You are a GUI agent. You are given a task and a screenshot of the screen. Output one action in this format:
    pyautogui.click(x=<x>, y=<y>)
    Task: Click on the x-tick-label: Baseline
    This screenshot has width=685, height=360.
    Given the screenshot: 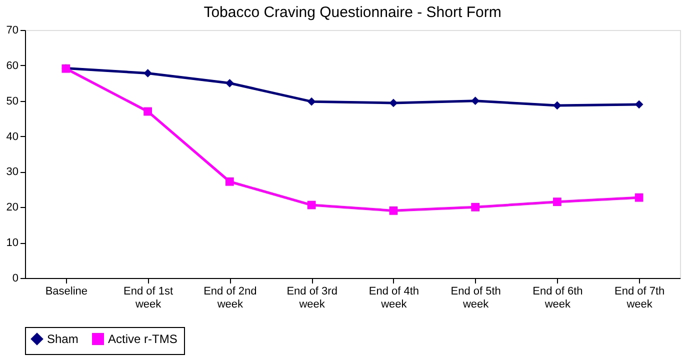 What is the action you would take?
    pyautogui.click(x=66, y=292)
    